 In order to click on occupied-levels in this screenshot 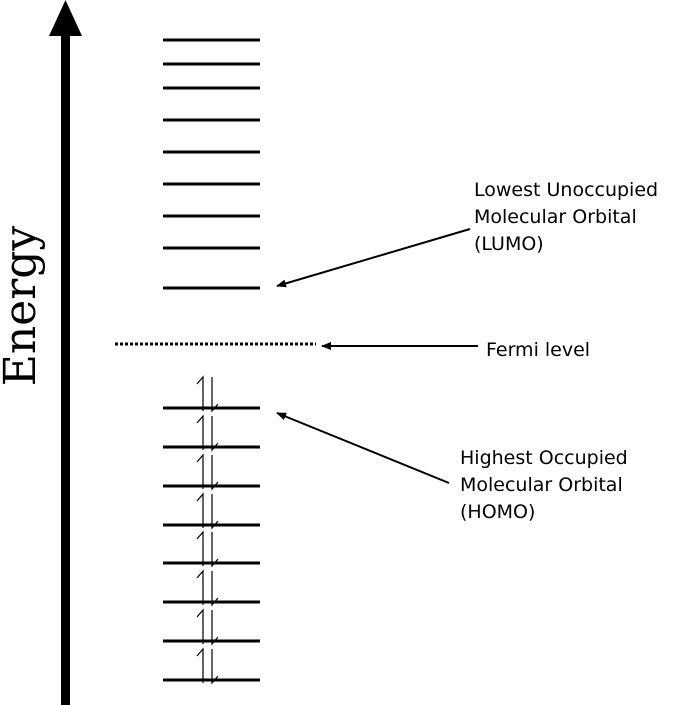, I will do `click(211, 530)`.